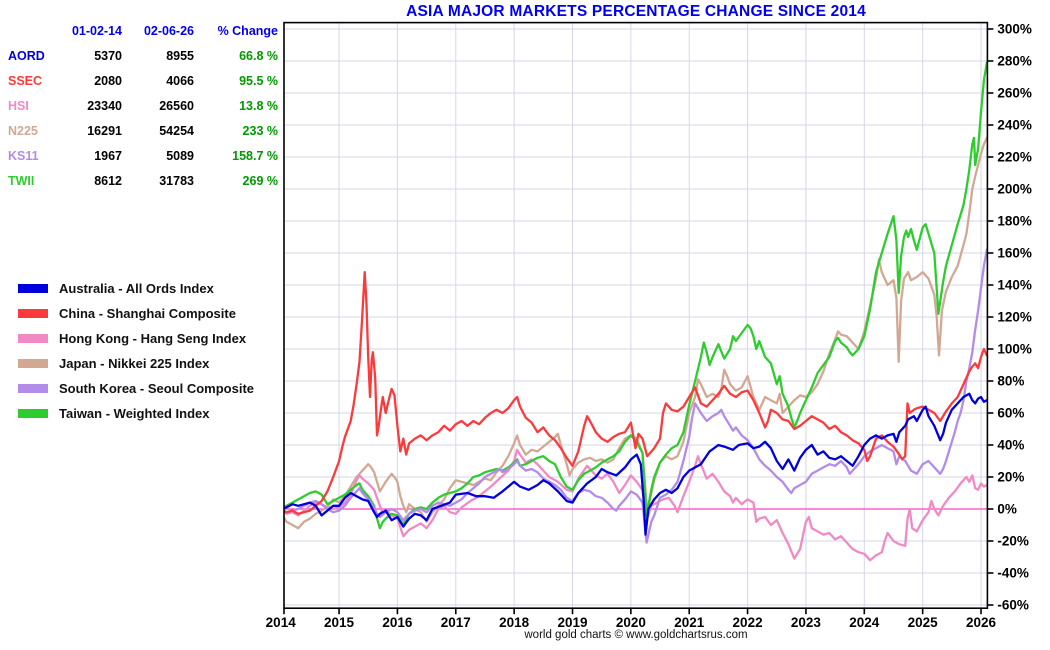  What do you see at coordinates (923, 622) in the screenshot?
I see `x-axis-label: 2025` at bounding box center [923, 622].